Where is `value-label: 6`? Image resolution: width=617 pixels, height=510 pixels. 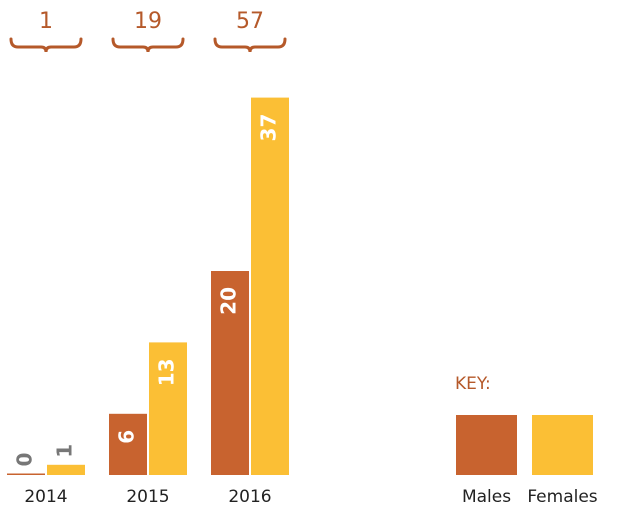 value-label: 6 is located at coordinates (127, 437).